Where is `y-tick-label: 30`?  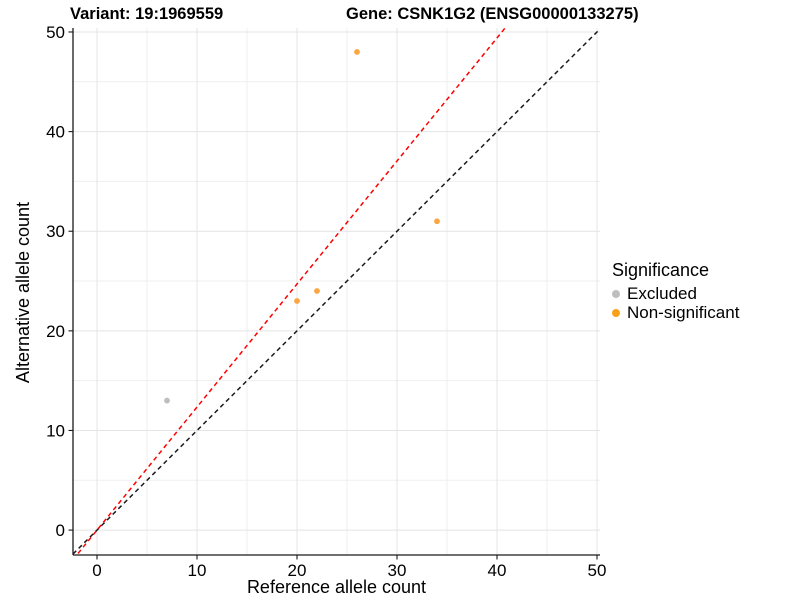
y-tick-label: 30 is located at coordinates (55, 231).